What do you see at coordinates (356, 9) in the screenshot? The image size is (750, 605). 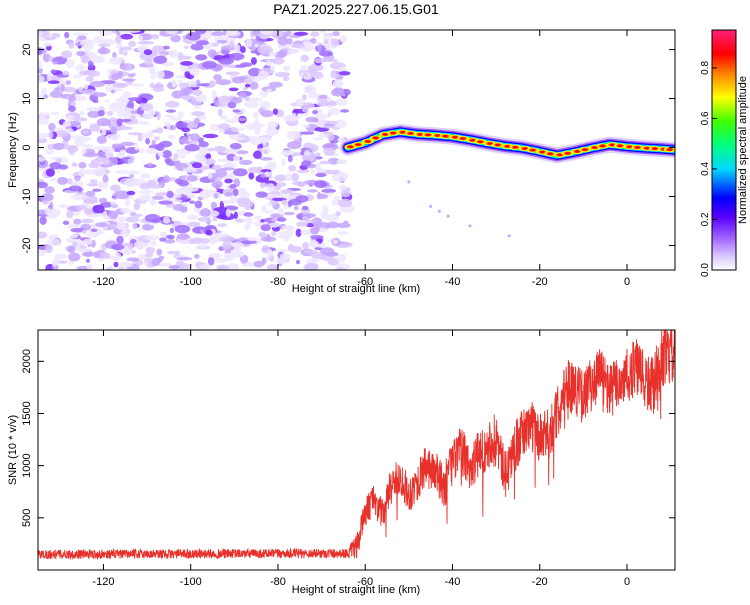 I see `figure-title: PAZ1.2025.227.06.15.G01` at bounding box center [356, 9].